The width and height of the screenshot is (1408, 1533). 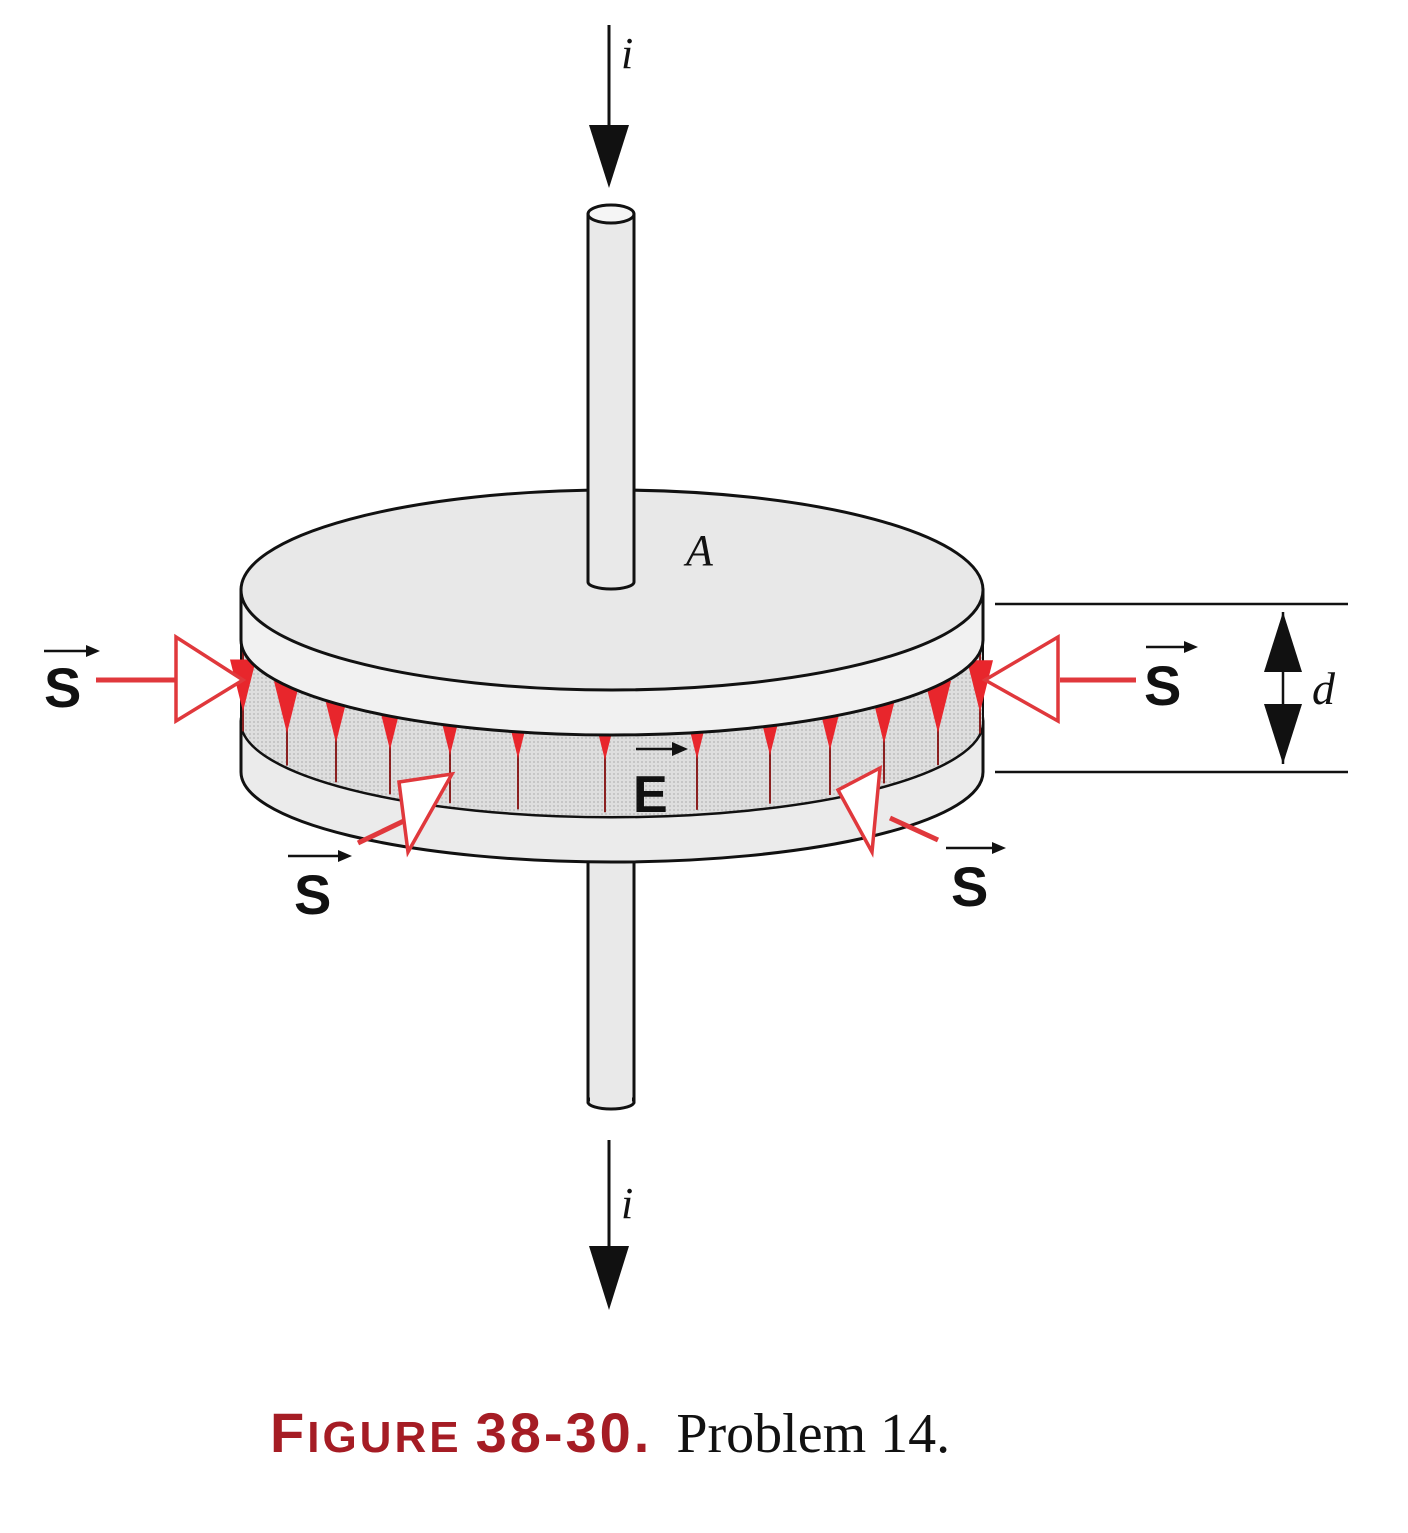 What do you see at coordinates (1058, 678) in the screenshot?
I see `poynting-arrow-right` at bounding box center [1058, 678].